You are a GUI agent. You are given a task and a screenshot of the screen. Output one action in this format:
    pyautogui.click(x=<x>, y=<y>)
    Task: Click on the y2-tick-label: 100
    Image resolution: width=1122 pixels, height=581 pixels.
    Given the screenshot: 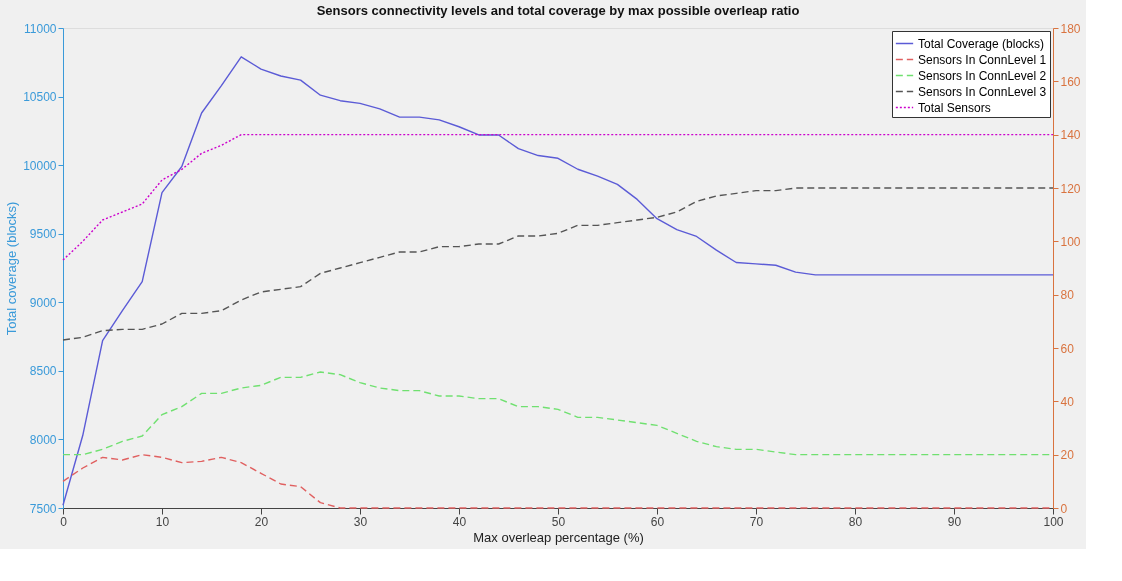 What is the action you would take?
    pyautogui.click(x=1070, y=241)
    